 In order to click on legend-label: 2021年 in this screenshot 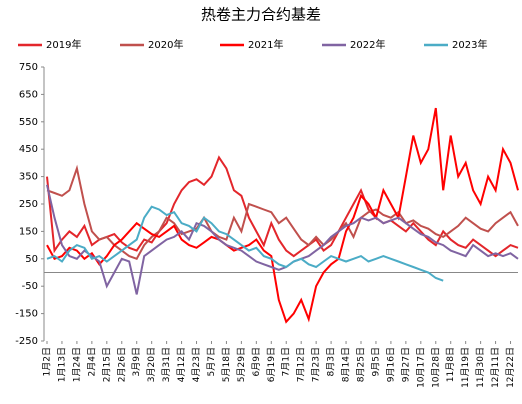, I will do `click(265, 44)`.